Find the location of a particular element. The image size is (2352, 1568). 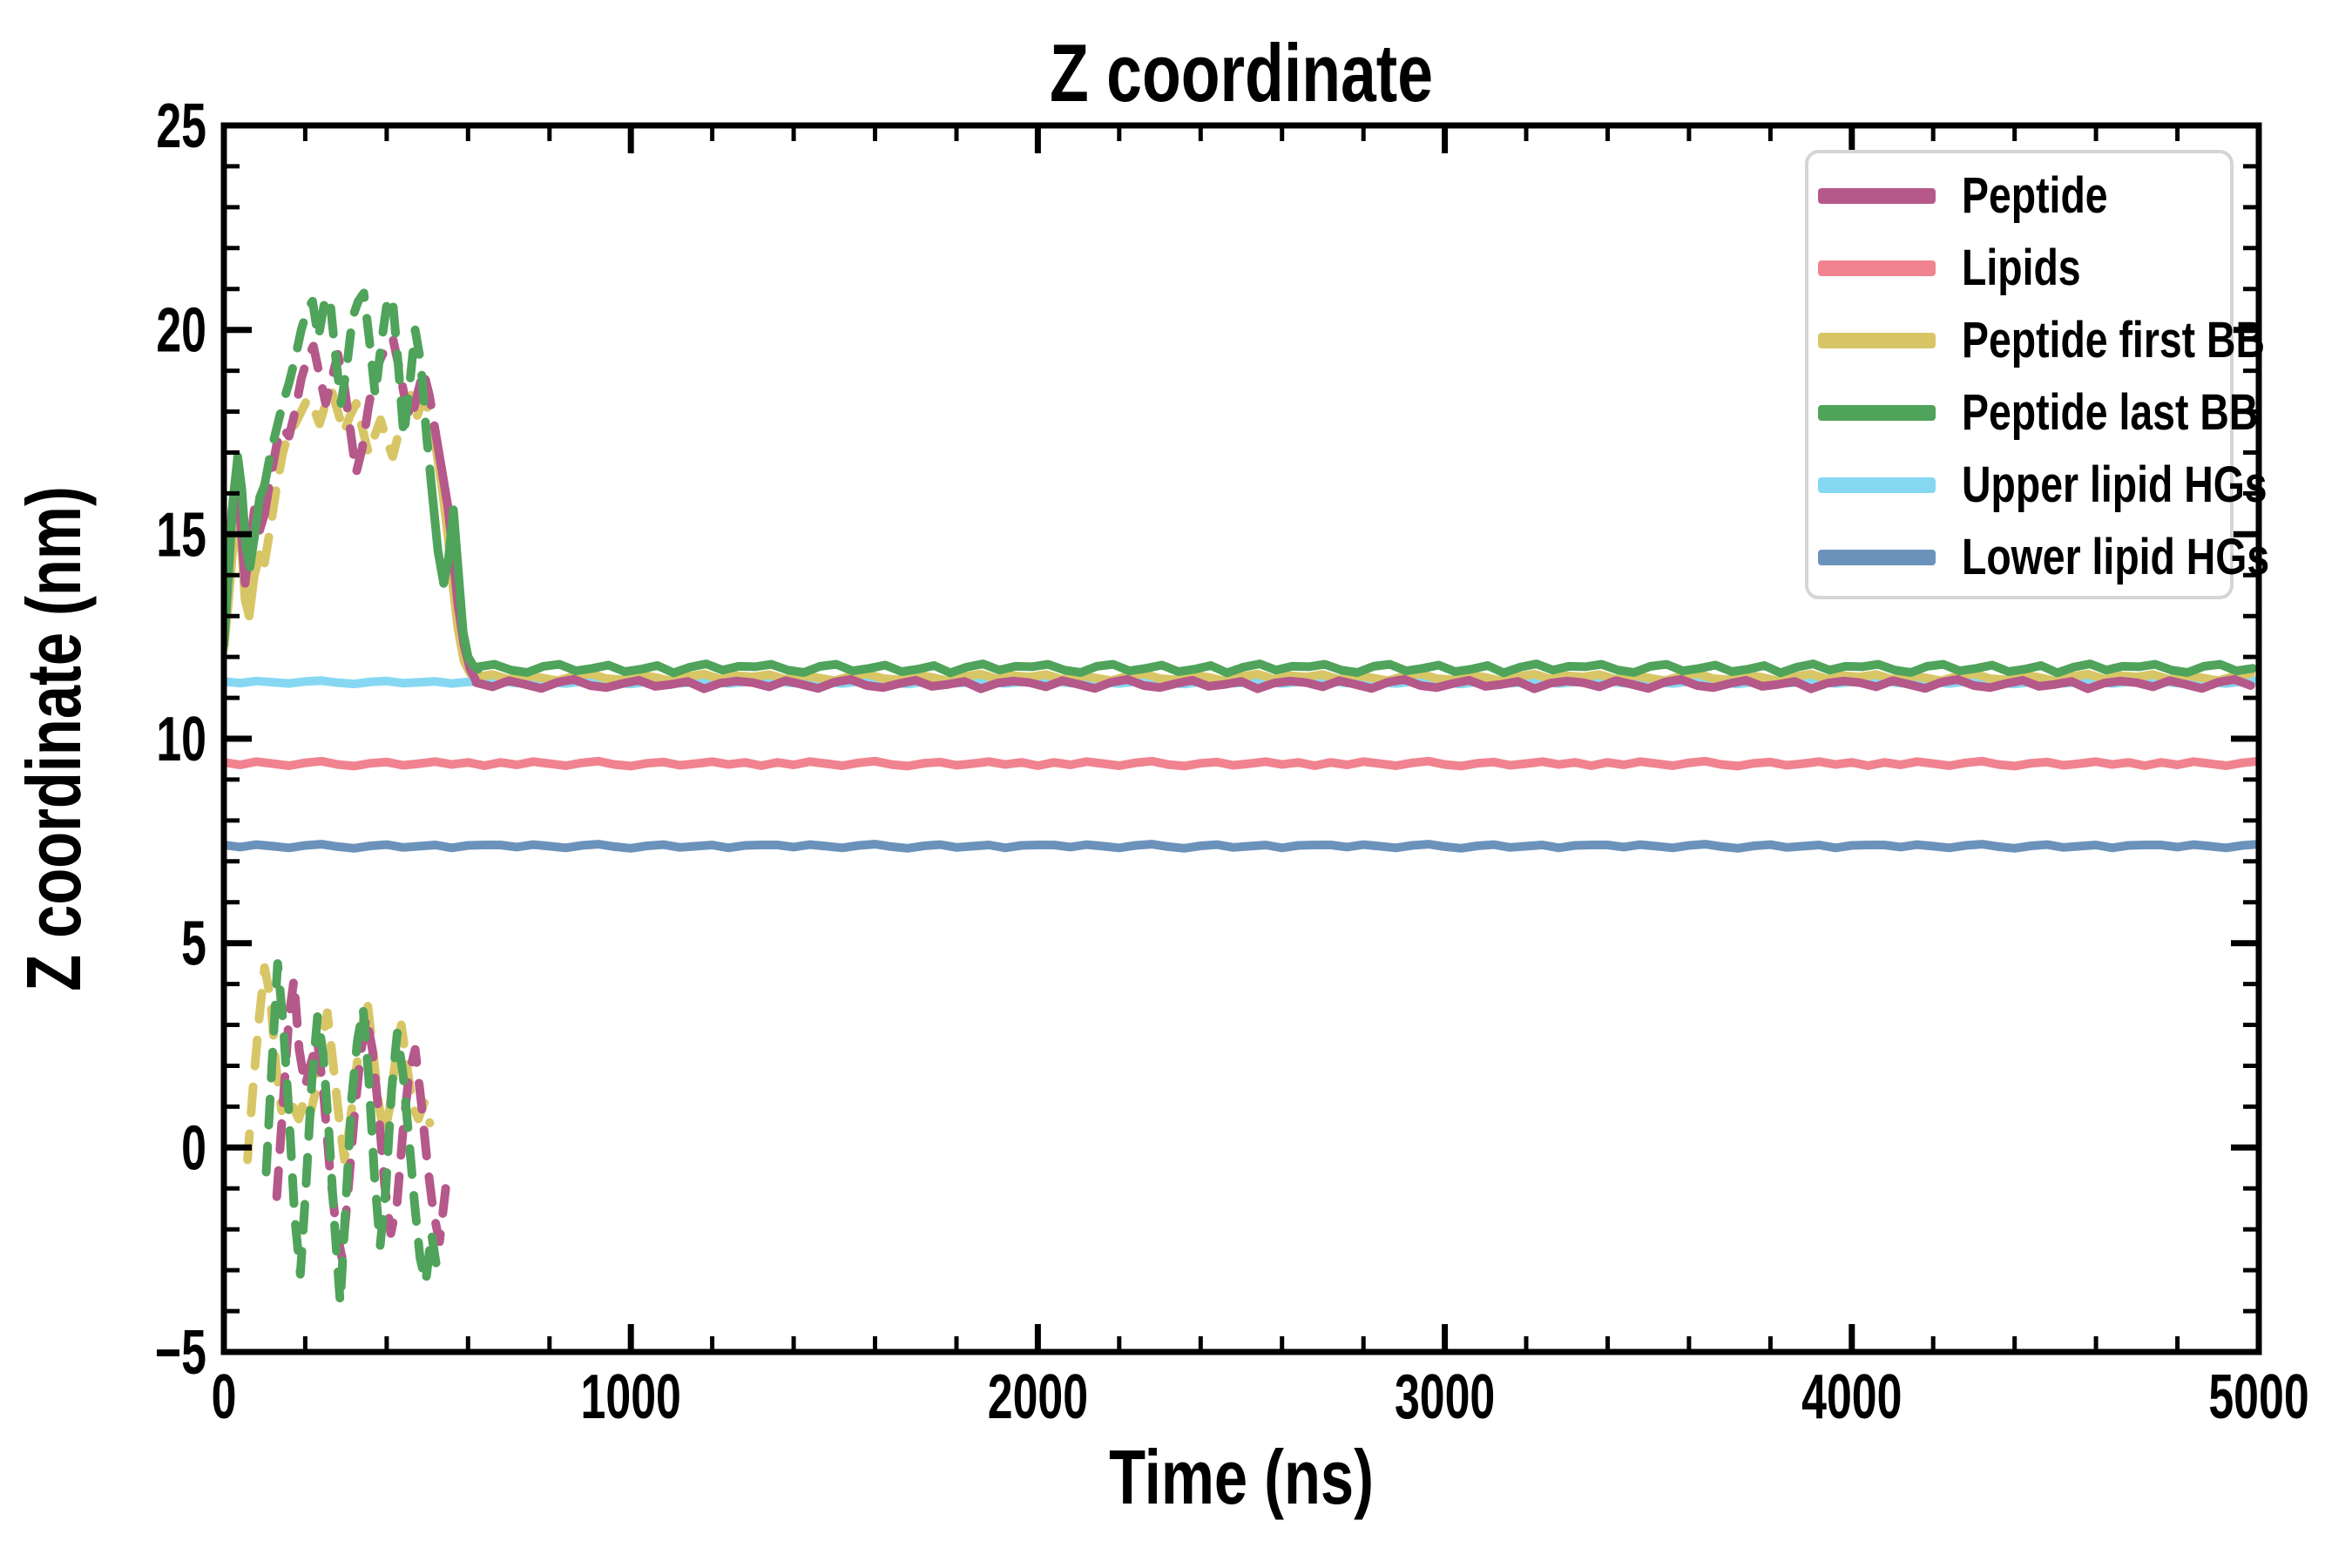

legend-item-lipids: Lipids is located at coordinates (2019, 268).